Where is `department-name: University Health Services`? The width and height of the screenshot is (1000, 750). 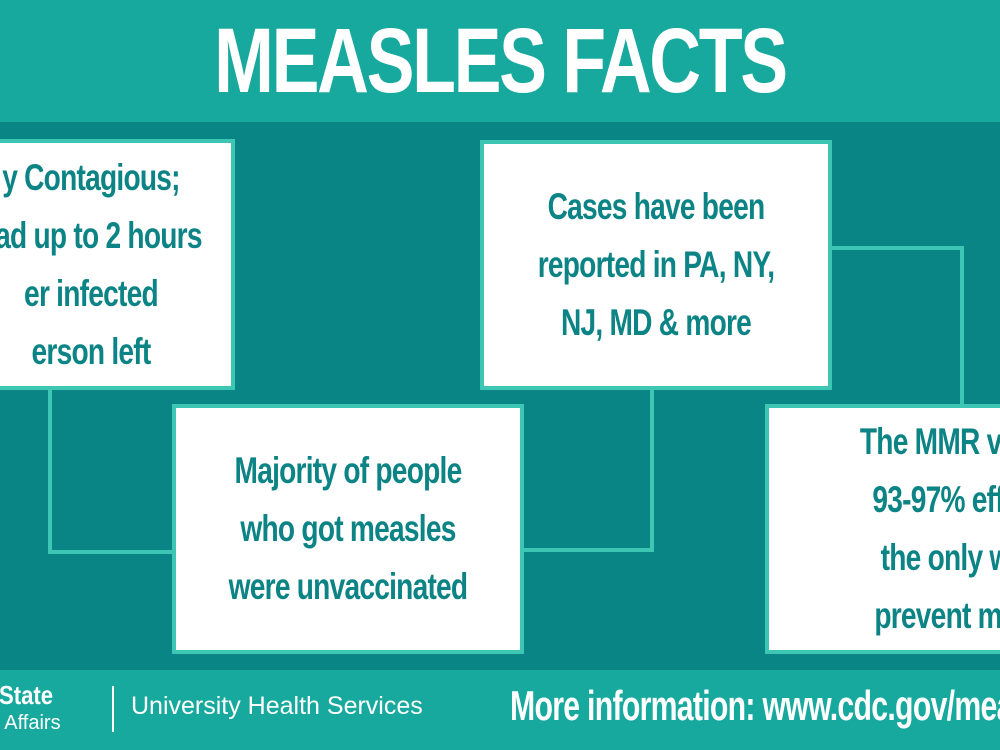
department-name: University Health Services is located at coordinates (277, 706).